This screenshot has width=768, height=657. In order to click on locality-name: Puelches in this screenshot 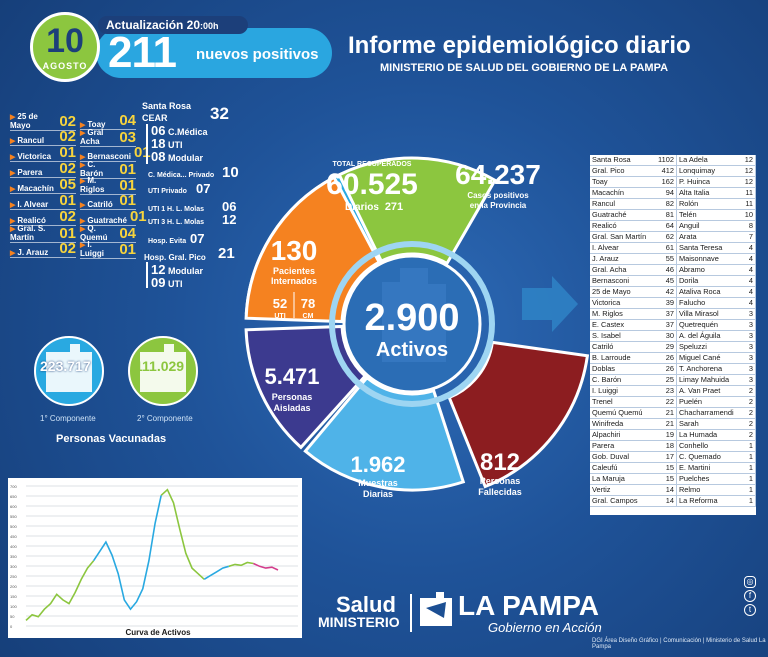, I will do `click(709, 479)`.